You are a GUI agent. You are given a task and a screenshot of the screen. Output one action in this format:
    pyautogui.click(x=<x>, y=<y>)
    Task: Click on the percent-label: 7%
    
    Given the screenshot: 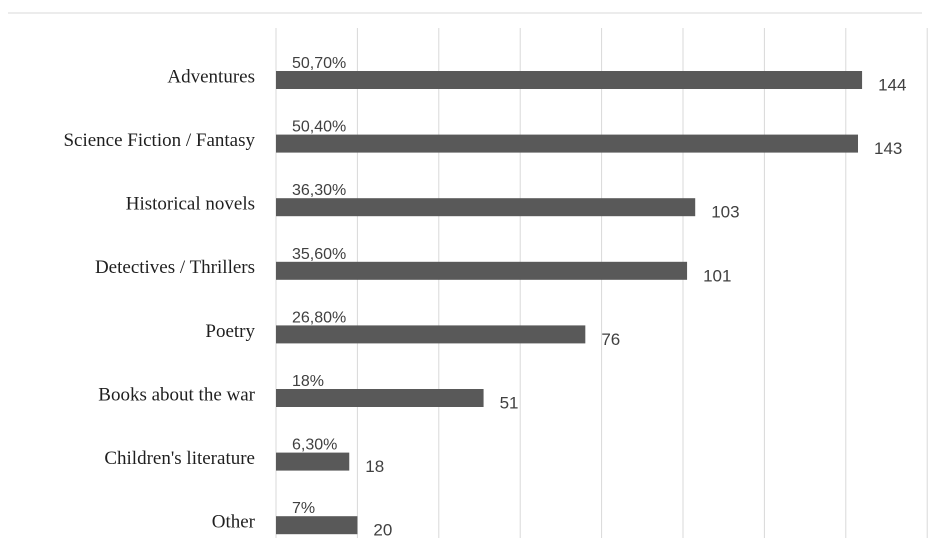 What is the action you would take?
    pyautogui.click(x=303, y=508)
    